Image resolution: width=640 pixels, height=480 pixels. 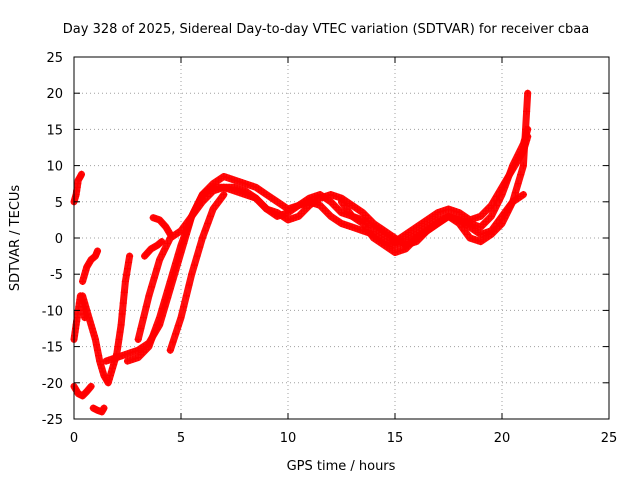 What do you see at coordinates (15, 238) in the screenshot?
I see `y-axis-label: SDTVAR / TECUs` at bounding box center [15, 238].